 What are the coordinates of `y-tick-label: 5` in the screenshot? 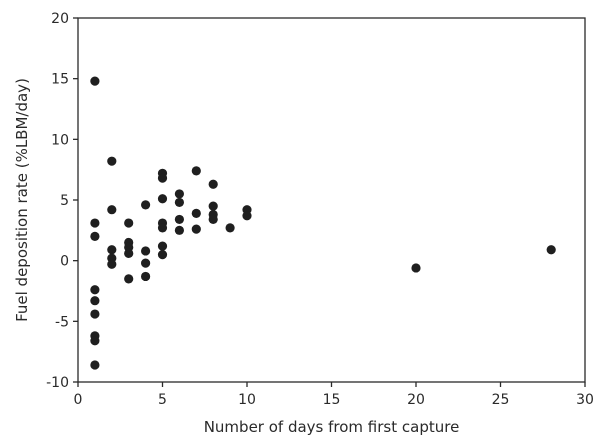 It's located at (64, 201).